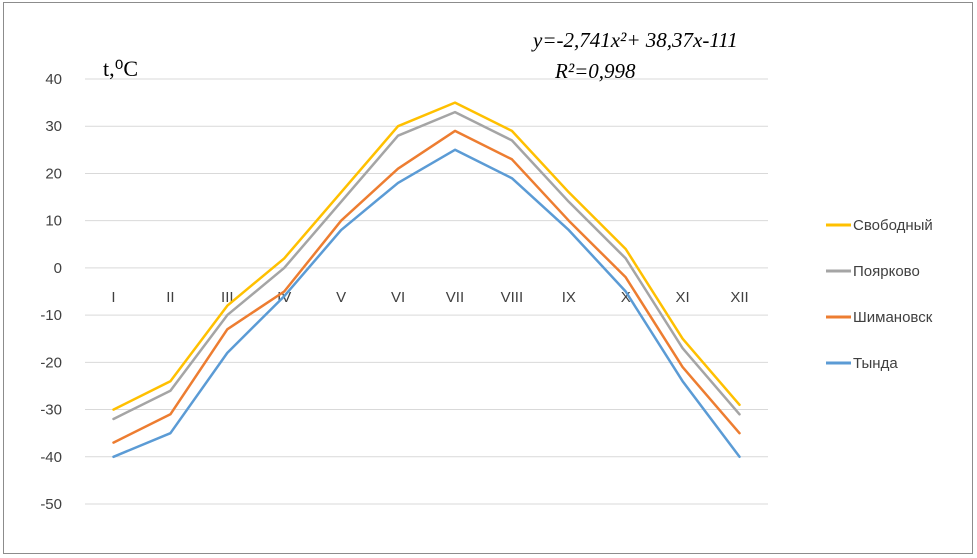 The height and width of the screenshot is (558, 977). I want to click on y-axis-label: t,⁰C, so click(120, 68).